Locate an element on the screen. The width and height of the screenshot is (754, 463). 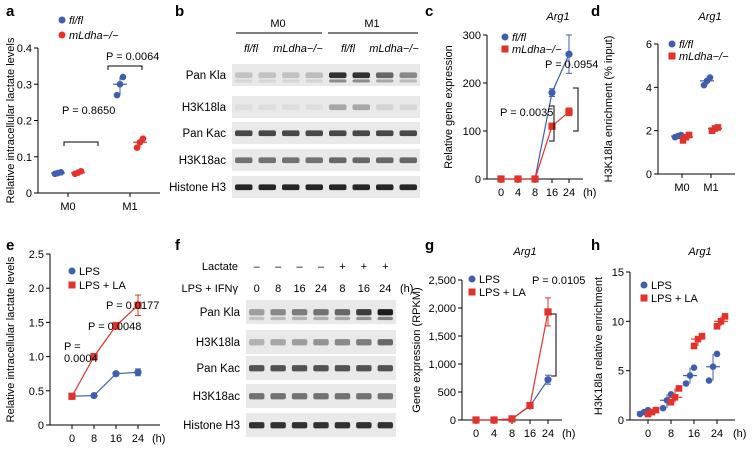
h-legend-lpsla: LPS + LA is located at coordinates (674, 299).